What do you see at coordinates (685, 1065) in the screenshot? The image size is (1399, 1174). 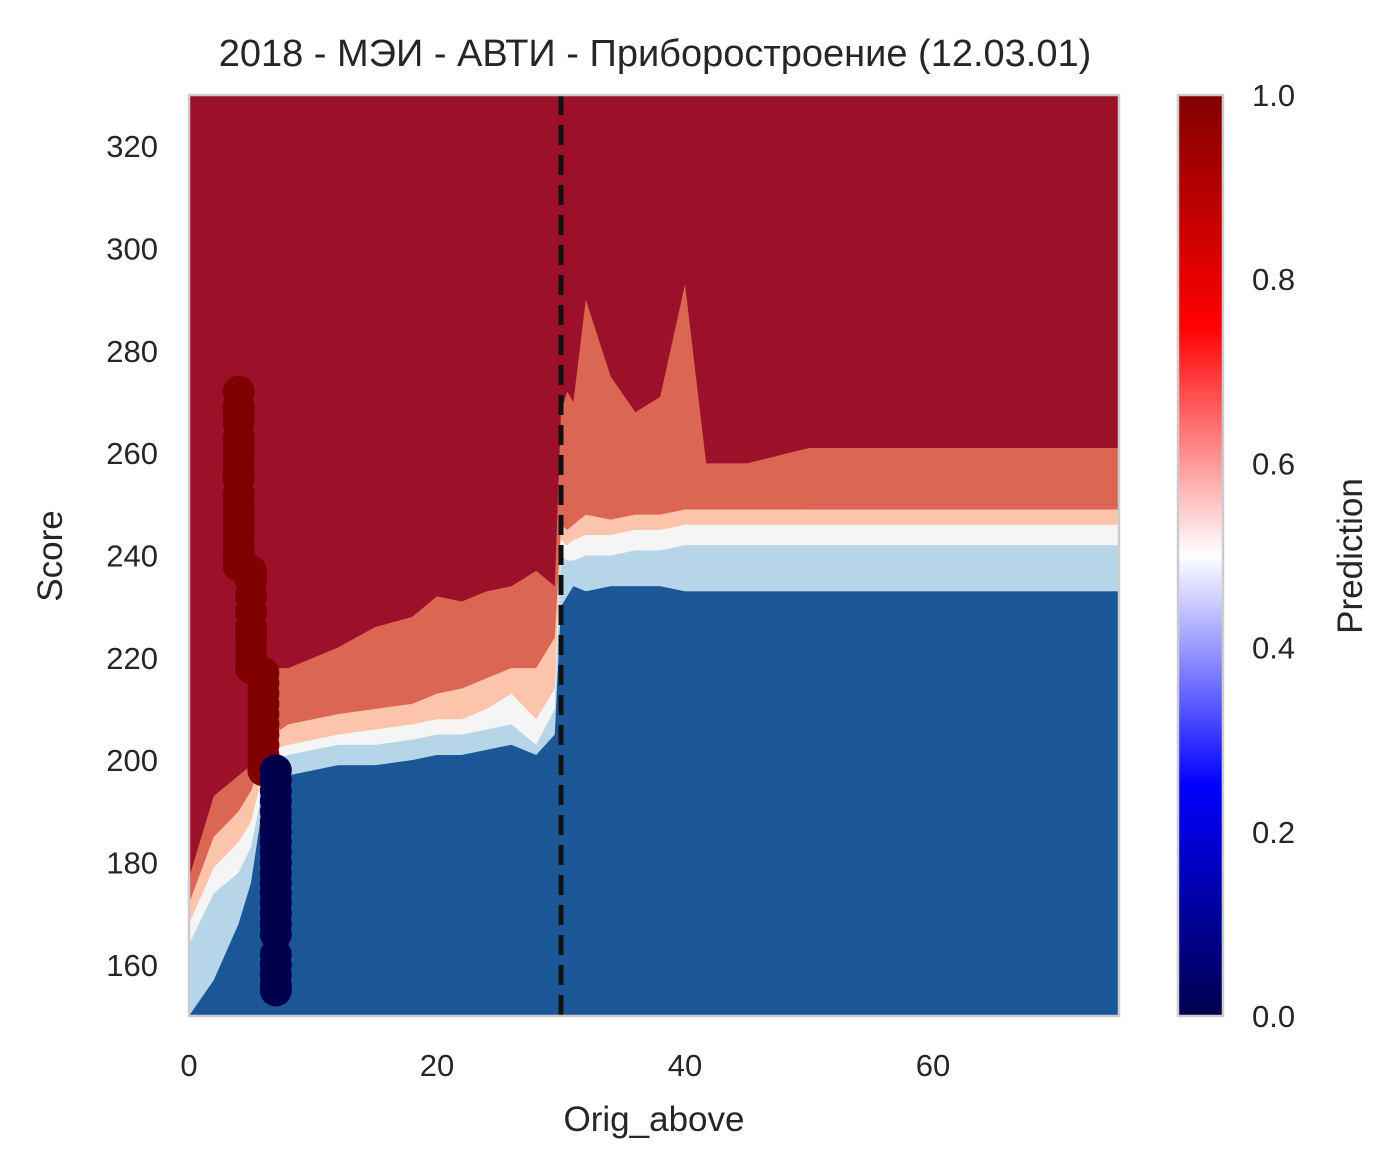 I see `x-tick-label: 40` at bounding box center [685, 1065].